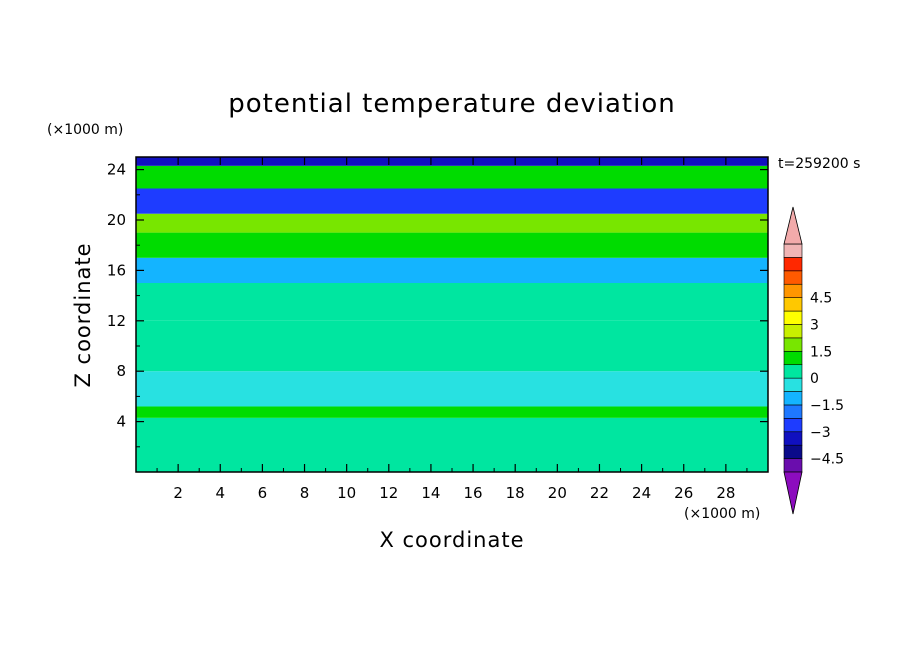 The image size is (904, 654). I want to click on x-tick-label: 10, so click(346, 493).